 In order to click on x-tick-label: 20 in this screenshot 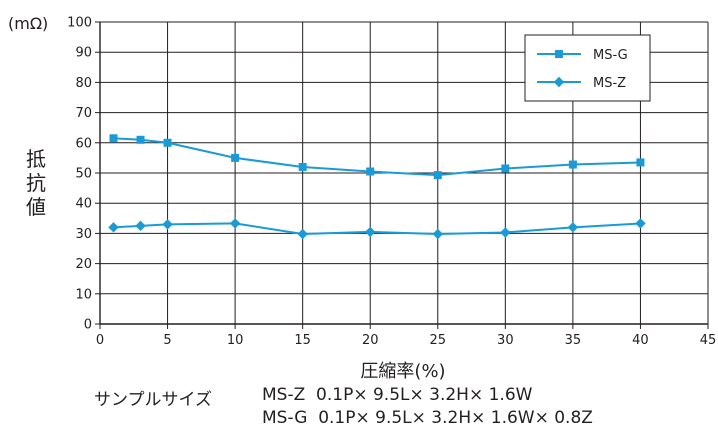, I will do `click(370, 340)`.